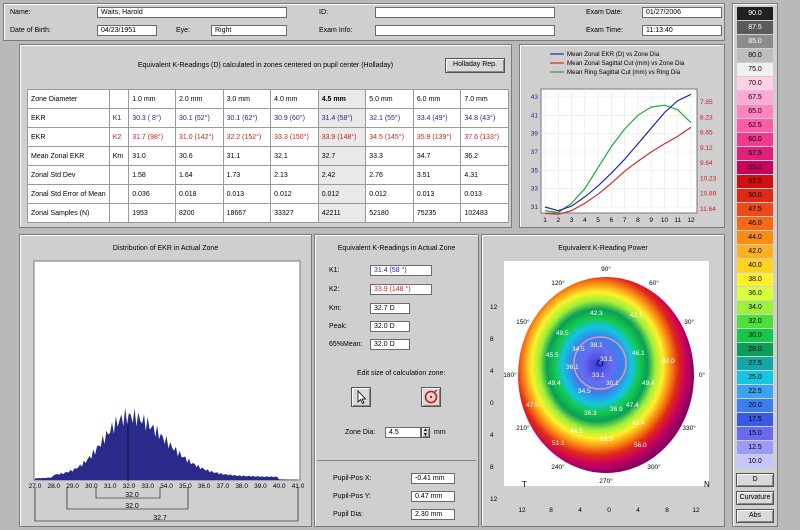  I want to click on scale-swatch: 47.5, so click(755, 209).